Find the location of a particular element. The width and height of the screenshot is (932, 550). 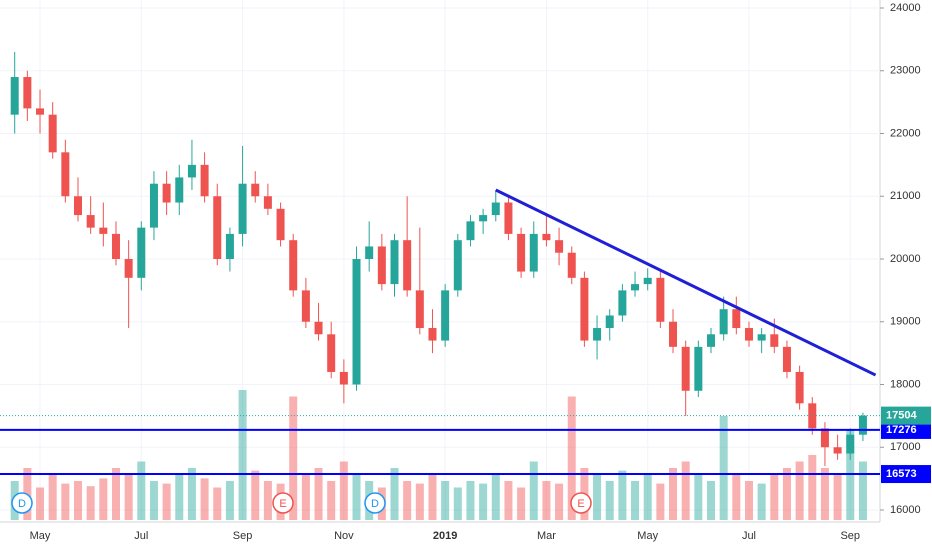

event-label: E is located at coordinates (580, 504).